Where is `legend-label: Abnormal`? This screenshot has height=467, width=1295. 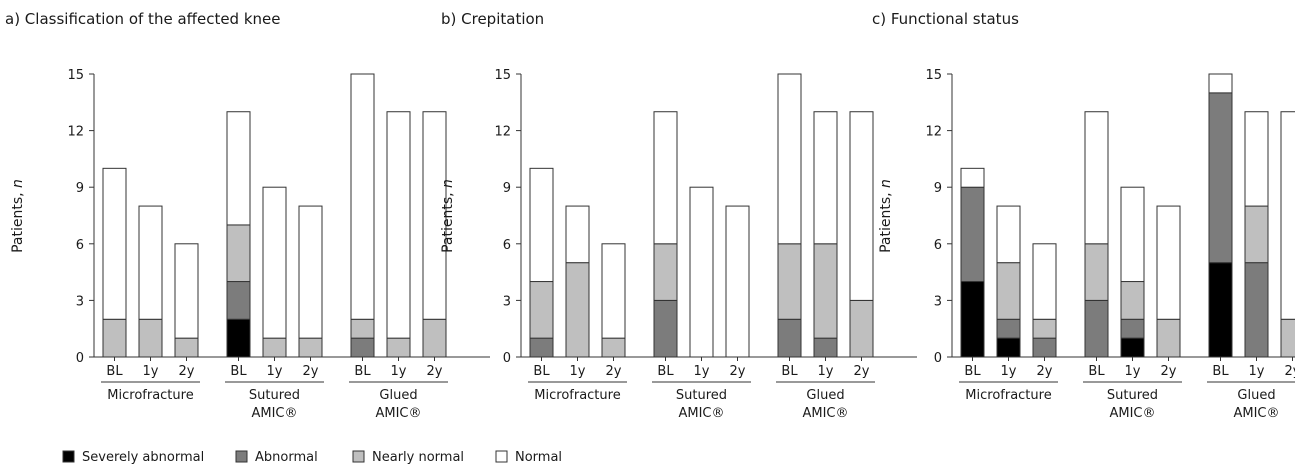 legend-label: Abnormal is located at coordinates (286, 457).